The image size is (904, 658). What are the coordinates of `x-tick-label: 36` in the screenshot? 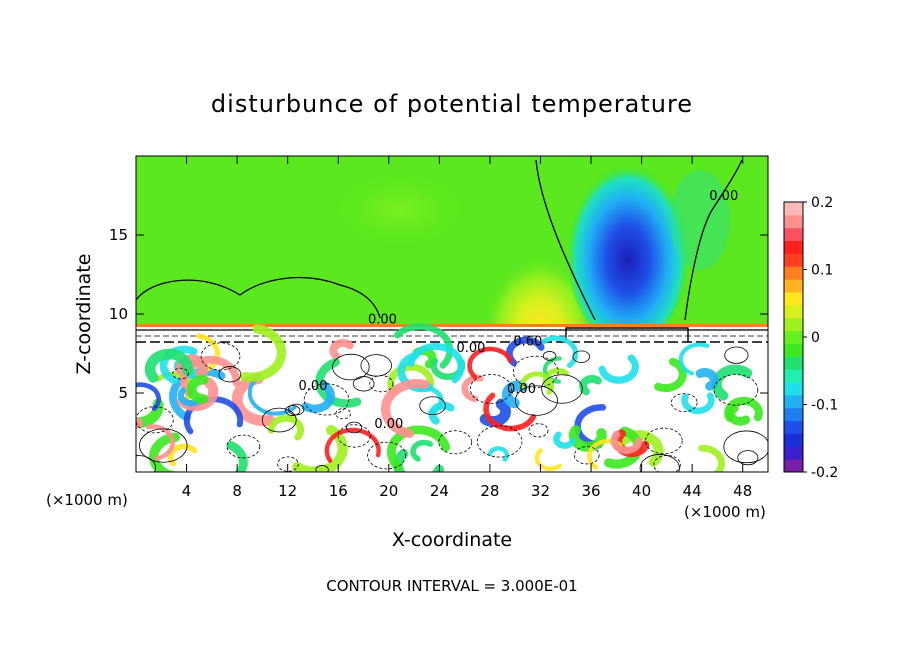 It's located at (590, 491).